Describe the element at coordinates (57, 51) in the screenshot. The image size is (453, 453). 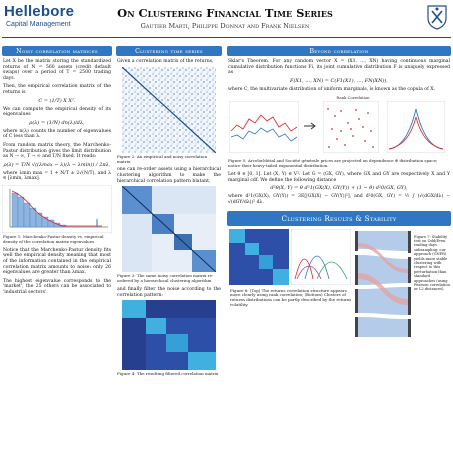
I see `section-title-noisy: Noisy correlation matrices` at that location.